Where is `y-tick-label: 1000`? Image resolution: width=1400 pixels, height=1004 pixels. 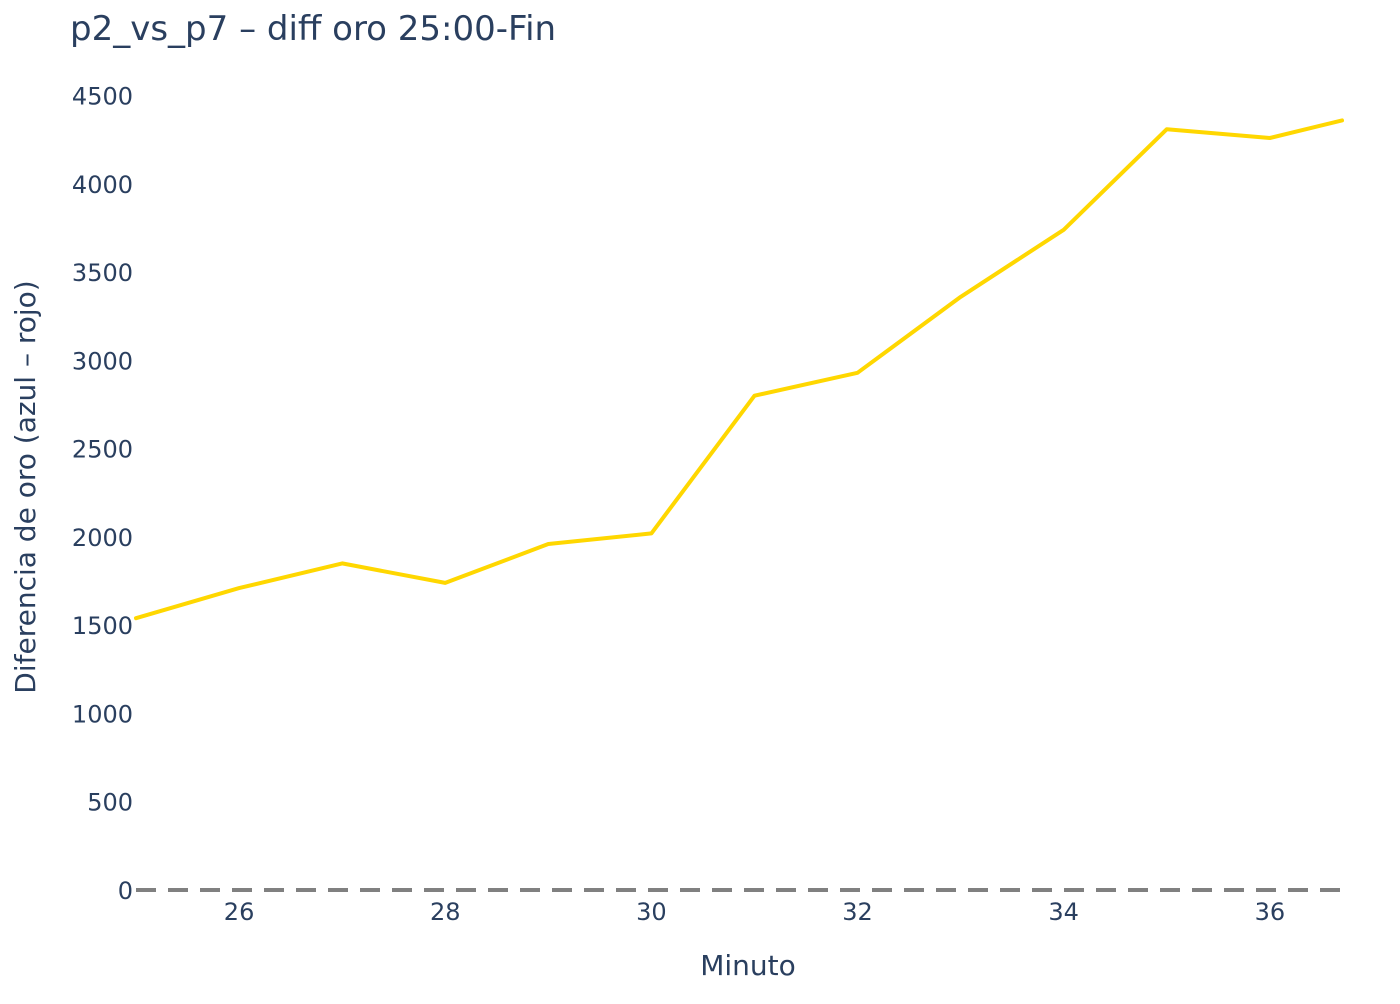
y-tick-label: 1000 is located at coordinates (102, 714).